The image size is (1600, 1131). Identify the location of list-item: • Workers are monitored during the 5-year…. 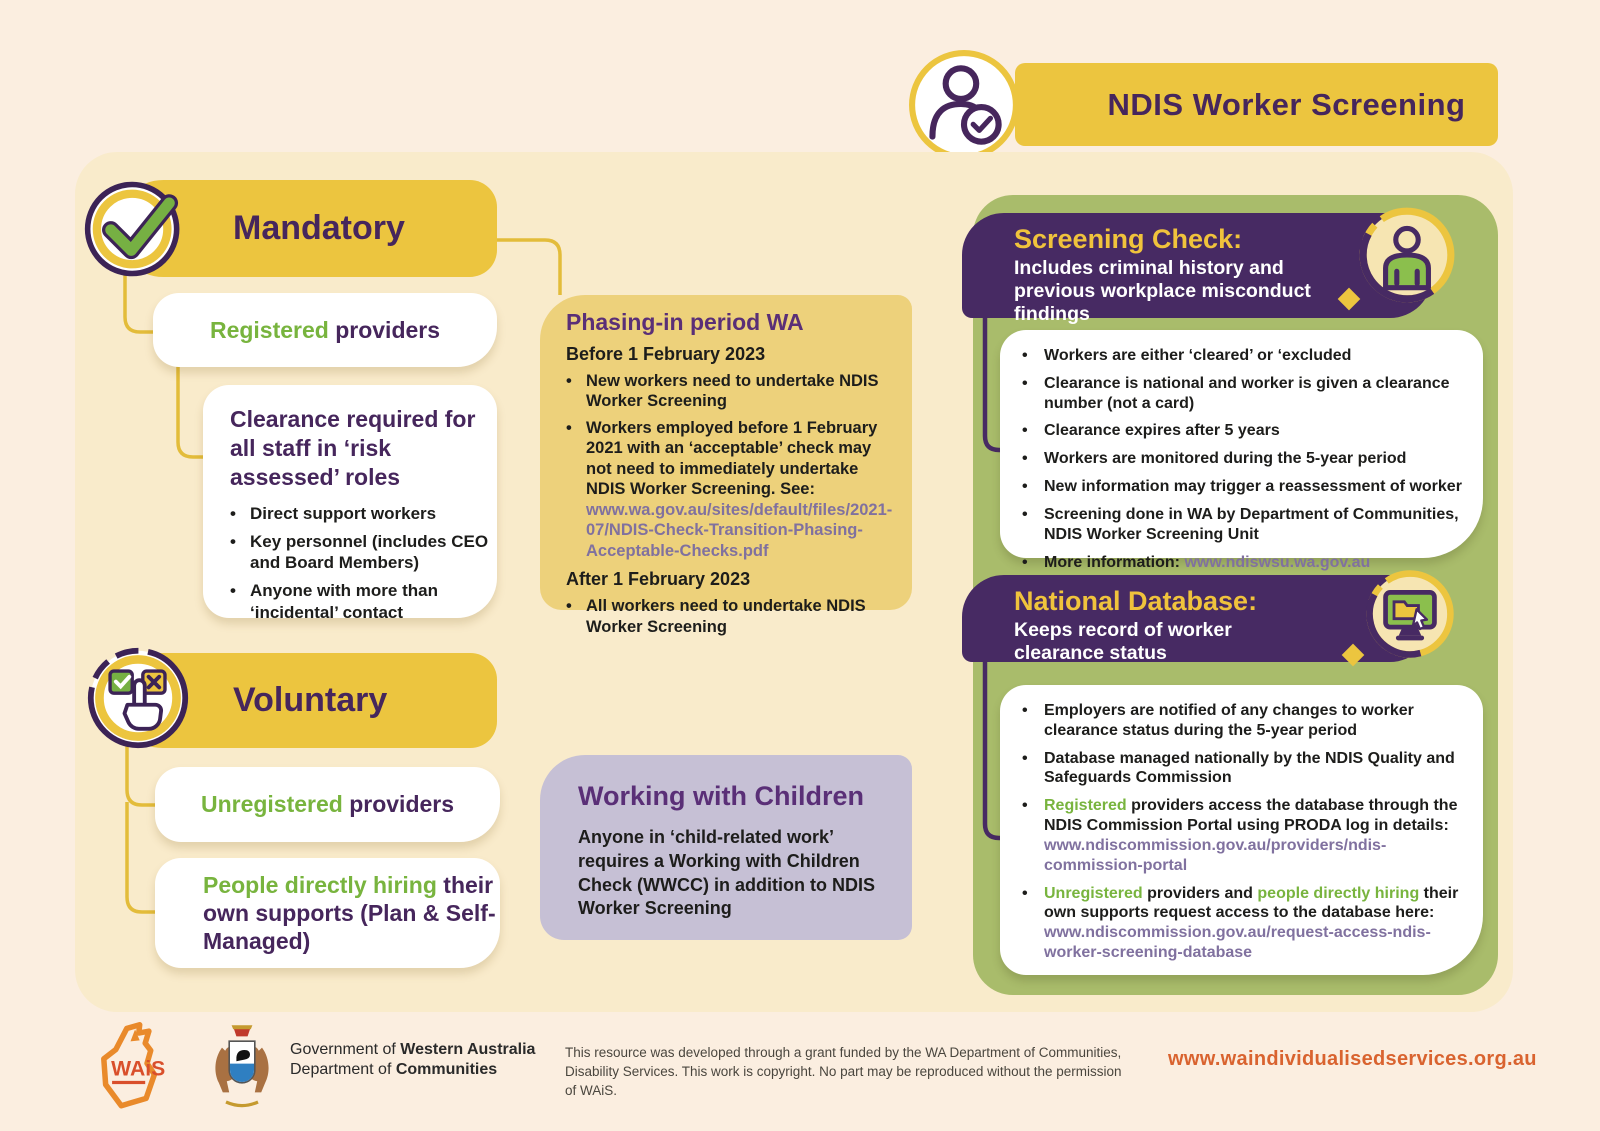
(1214, 459).